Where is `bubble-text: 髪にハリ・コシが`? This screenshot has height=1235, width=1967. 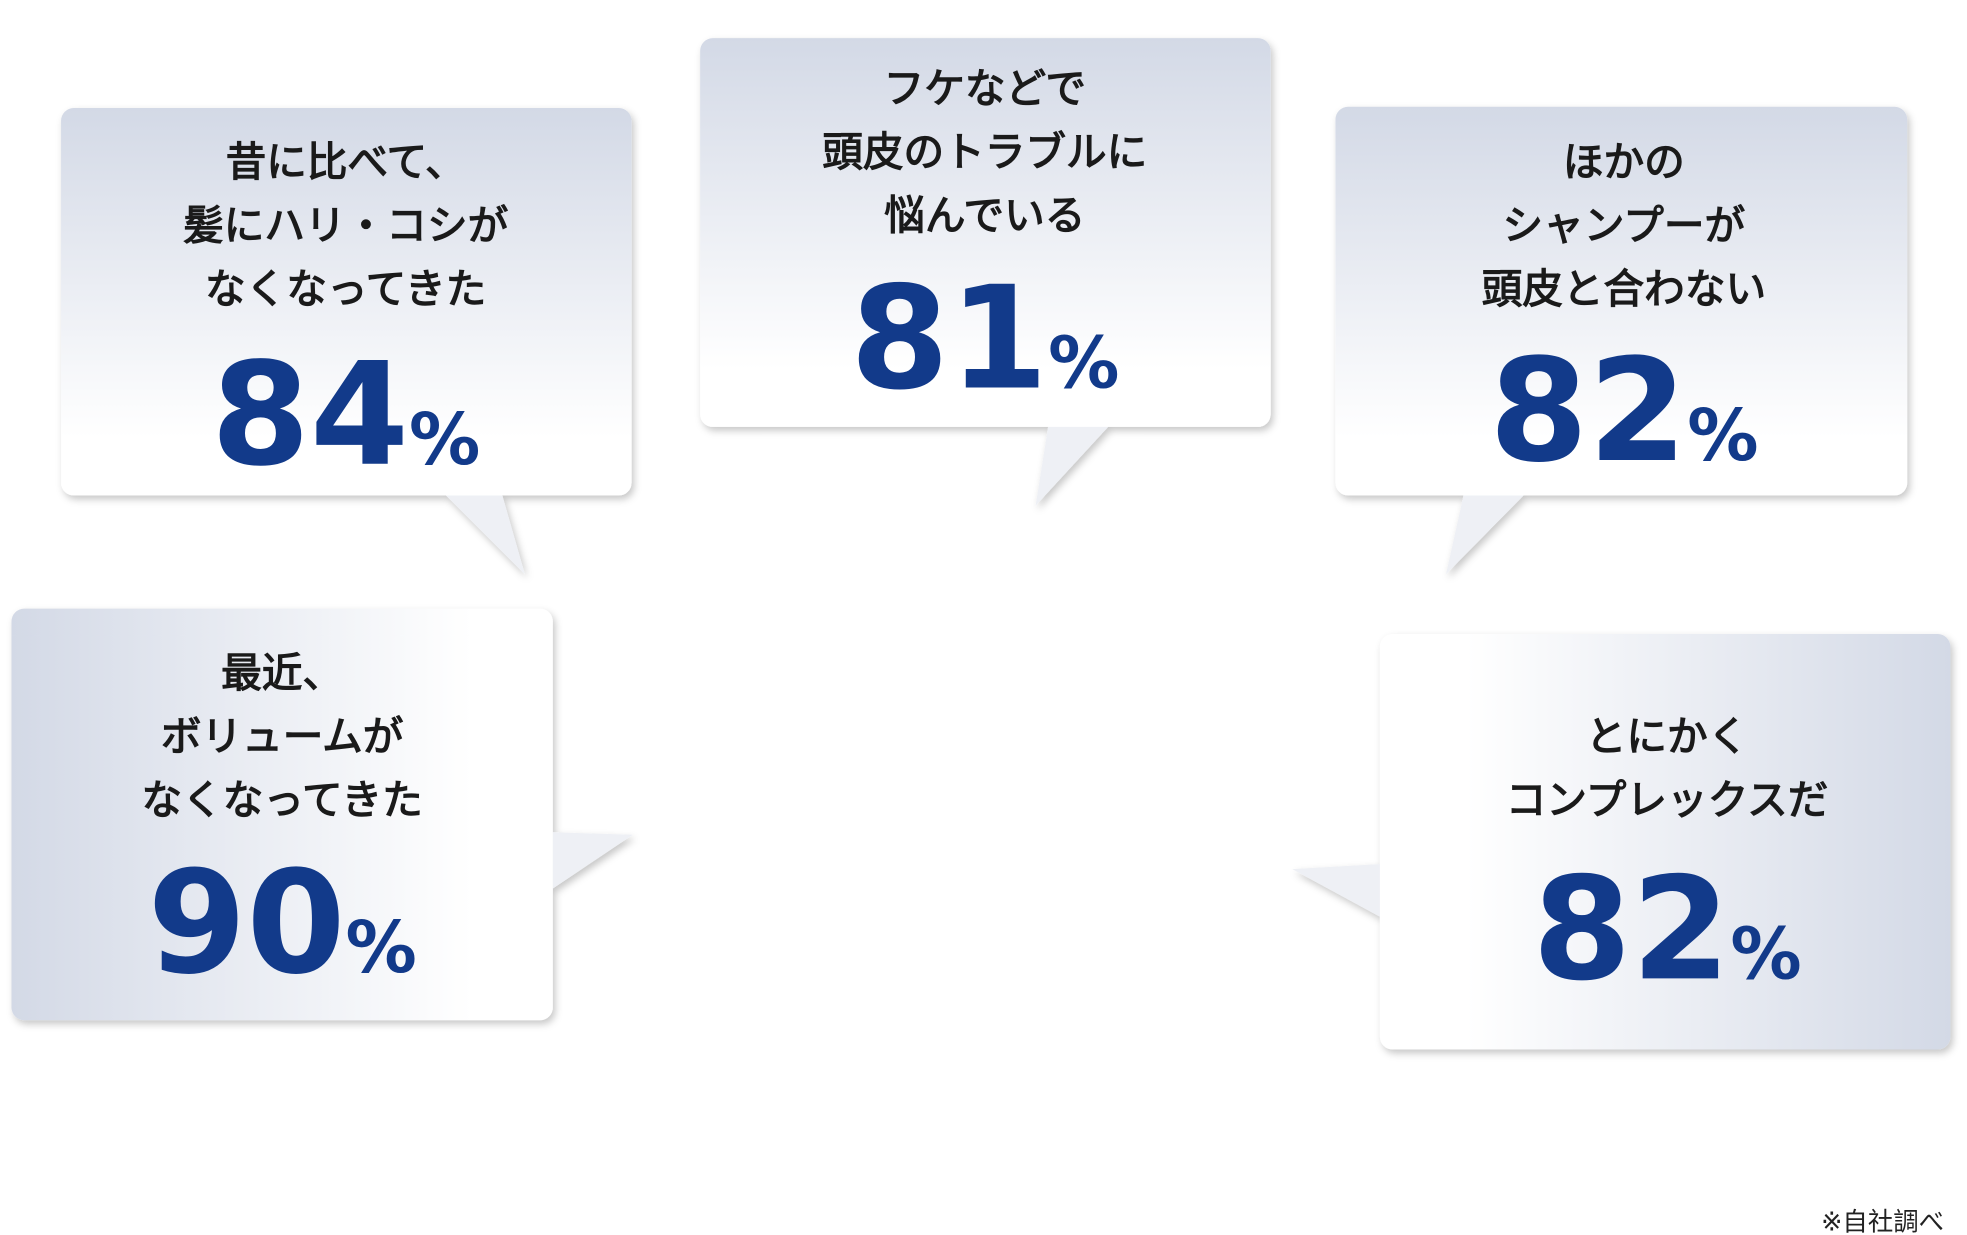 bubble-text: 髪にハリ・コシが is located at coordinates (345, 226).